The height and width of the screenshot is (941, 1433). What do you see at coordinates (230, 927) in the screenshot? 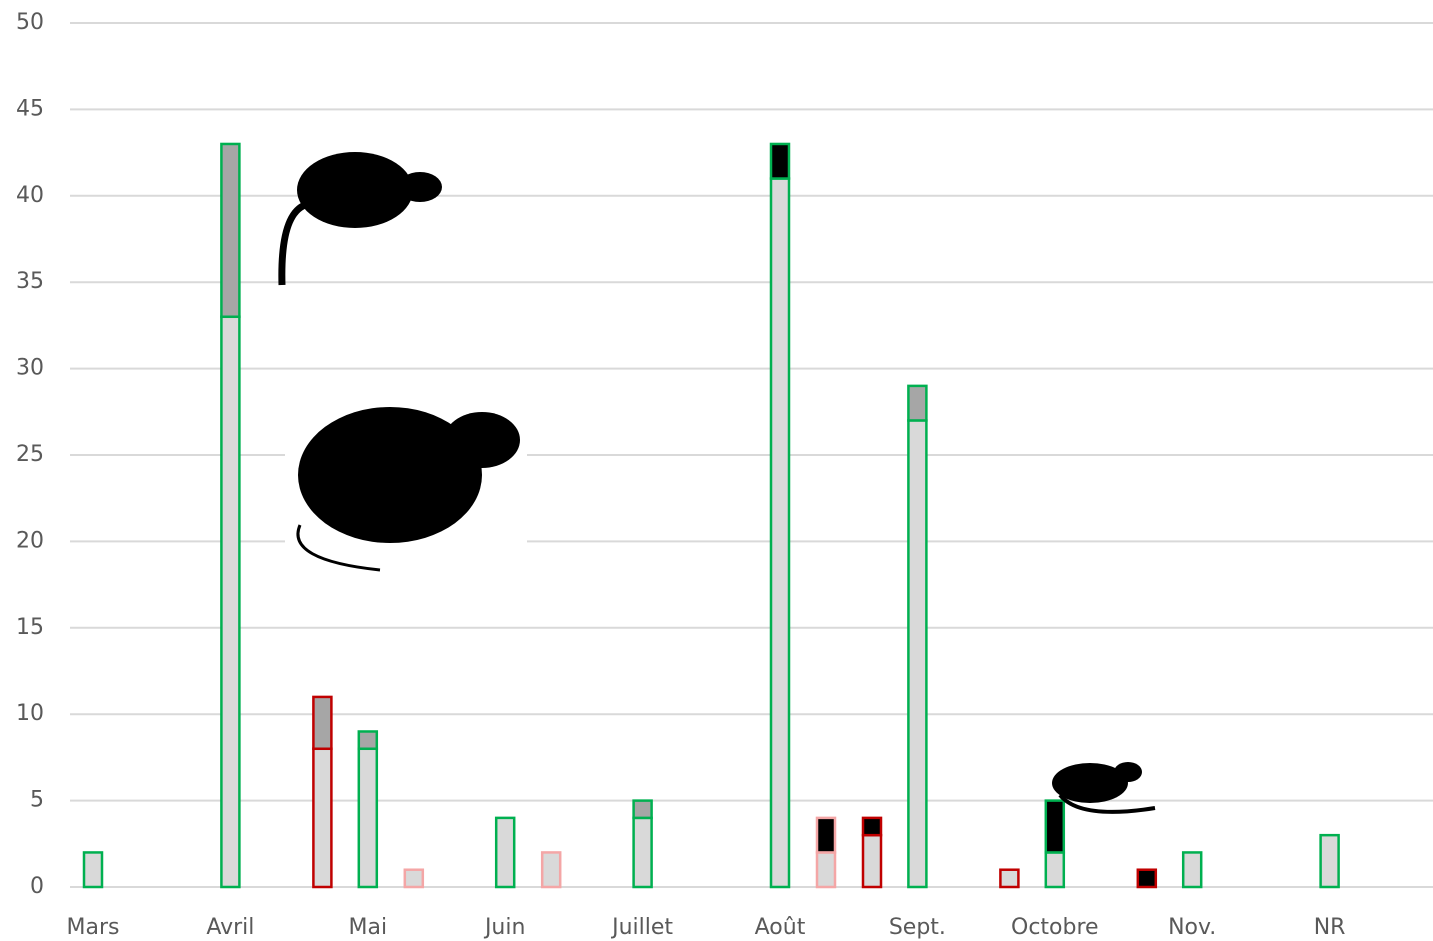
I see `x-tick-label: Avril` at bounding box center [230, 927].